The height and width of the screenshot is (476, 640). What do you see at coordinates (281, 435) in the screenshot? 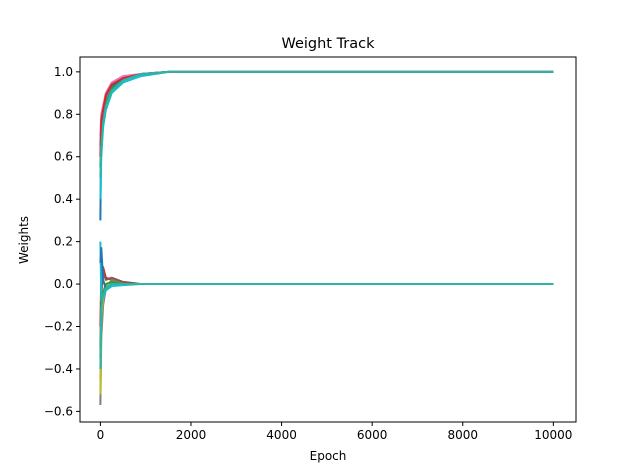
I see `x-tick-label: 4000` at bounding box center [281, 435].